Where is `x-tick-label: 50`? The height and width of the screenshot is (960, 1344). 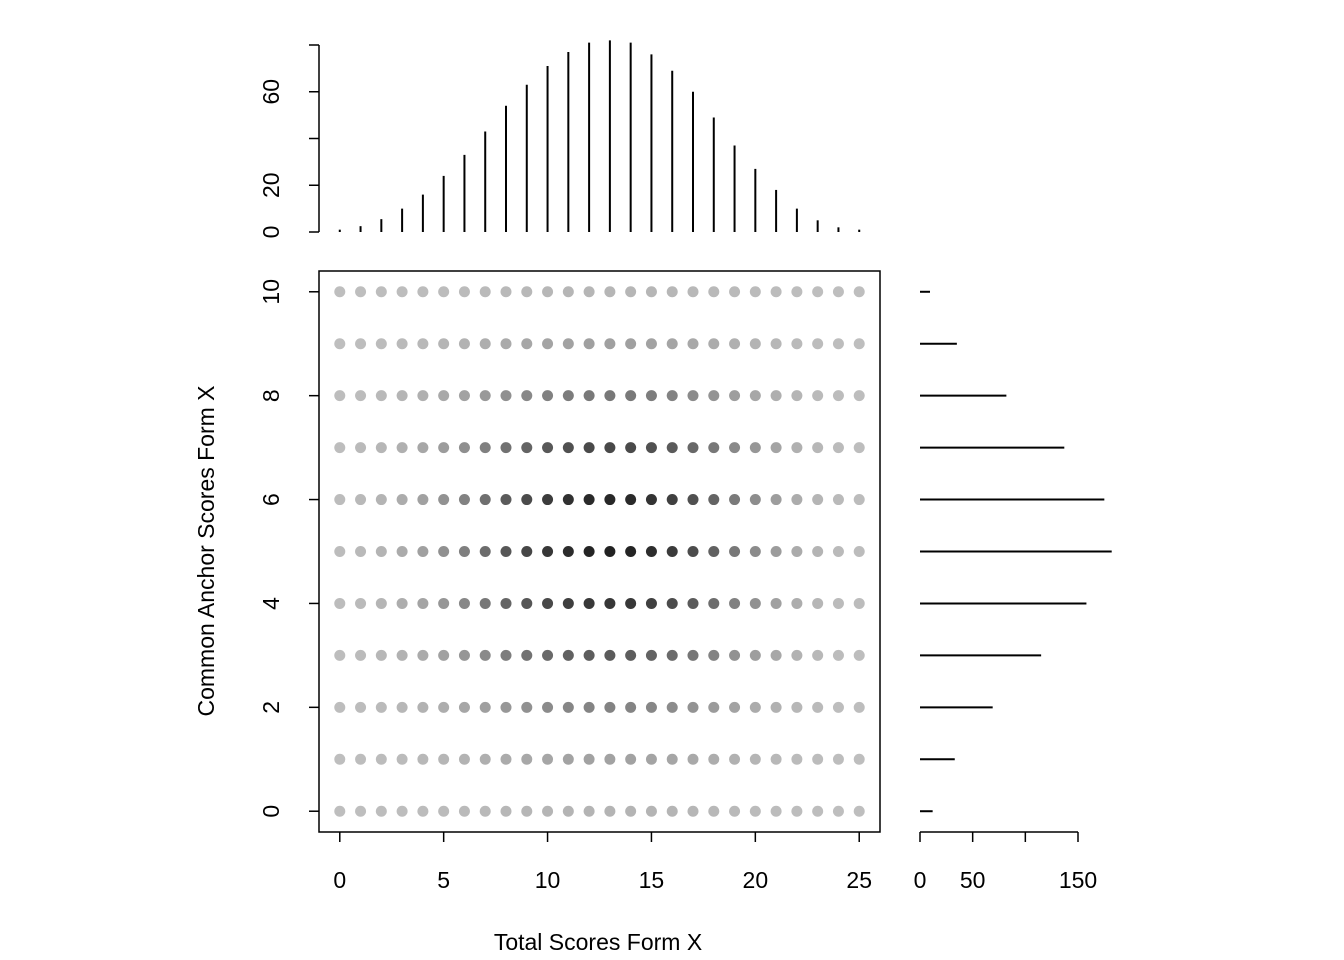 x-tick-label: 50 is located at coordinates (973, 880).